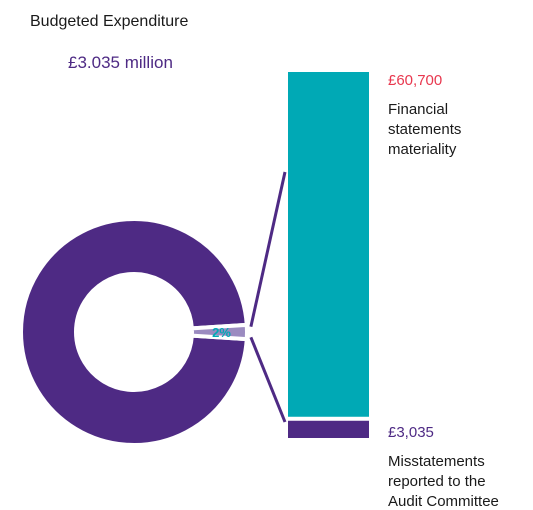 This screenshot has width=533, height=510. Describe the element at coordinates (415, 80) in the screenshot. I see `materiality-value: £60,700` at that location.